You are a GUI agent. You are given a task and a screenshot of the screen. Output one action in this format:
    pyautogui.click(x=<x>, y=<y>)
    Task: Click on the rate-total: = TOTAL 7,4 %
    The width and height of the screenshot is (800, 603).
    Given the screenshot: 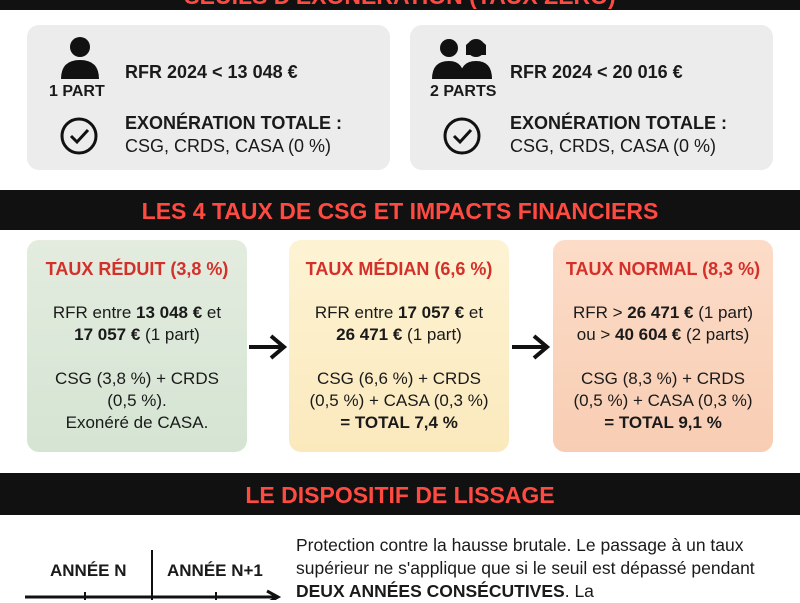 What is the action you would take?
    pyautogui.click(x=399, y=422)
    